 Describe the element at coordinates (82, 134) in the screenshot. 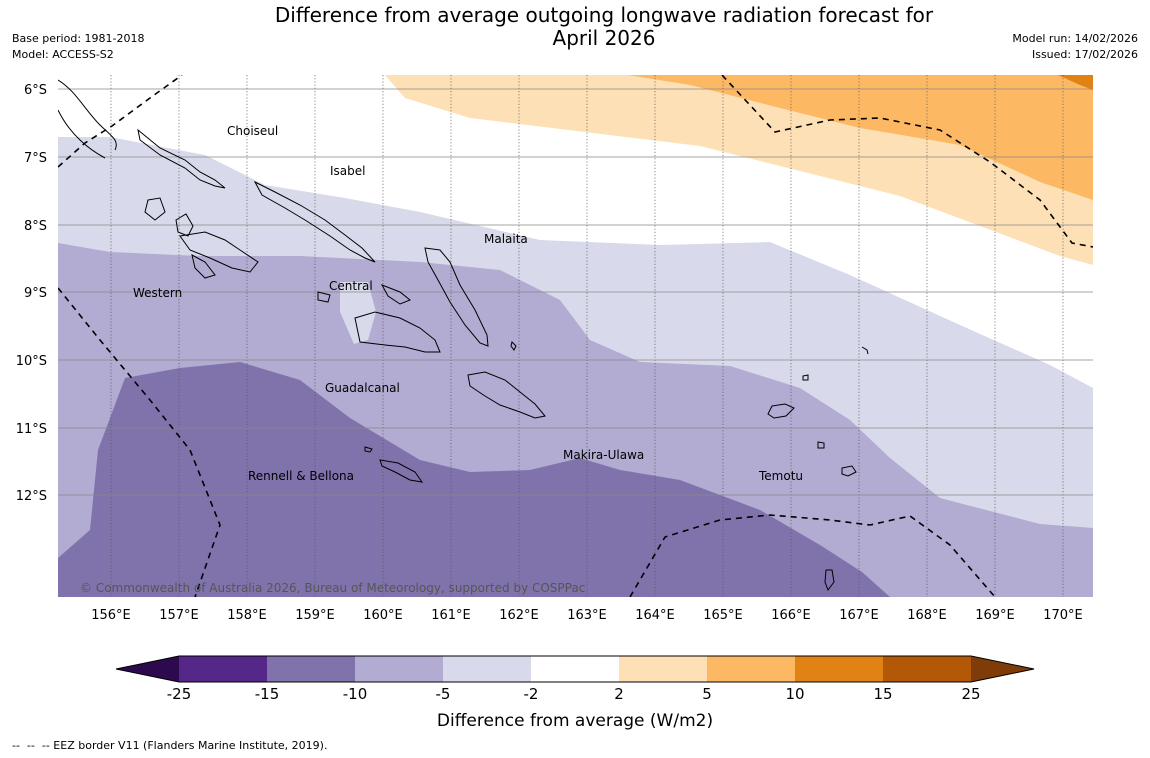

I see `island-bougainville-south` at that location.